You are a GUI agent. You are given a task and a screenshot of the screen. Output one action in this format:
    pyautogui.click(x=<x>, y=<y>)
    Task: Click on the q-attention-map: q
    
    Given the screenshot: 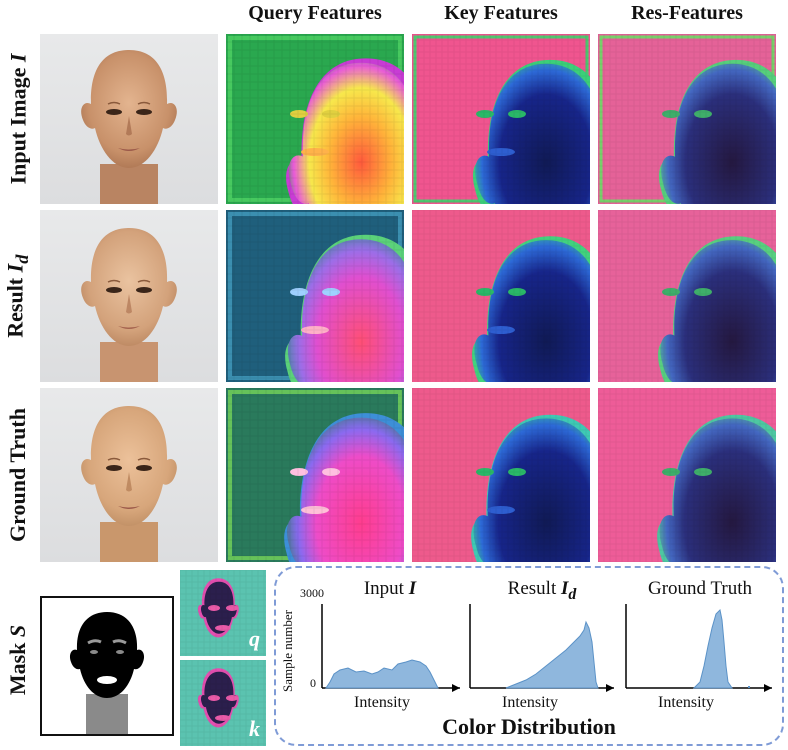 What is the action you would take?
    pyautogui.click(x=223, y=613)
    